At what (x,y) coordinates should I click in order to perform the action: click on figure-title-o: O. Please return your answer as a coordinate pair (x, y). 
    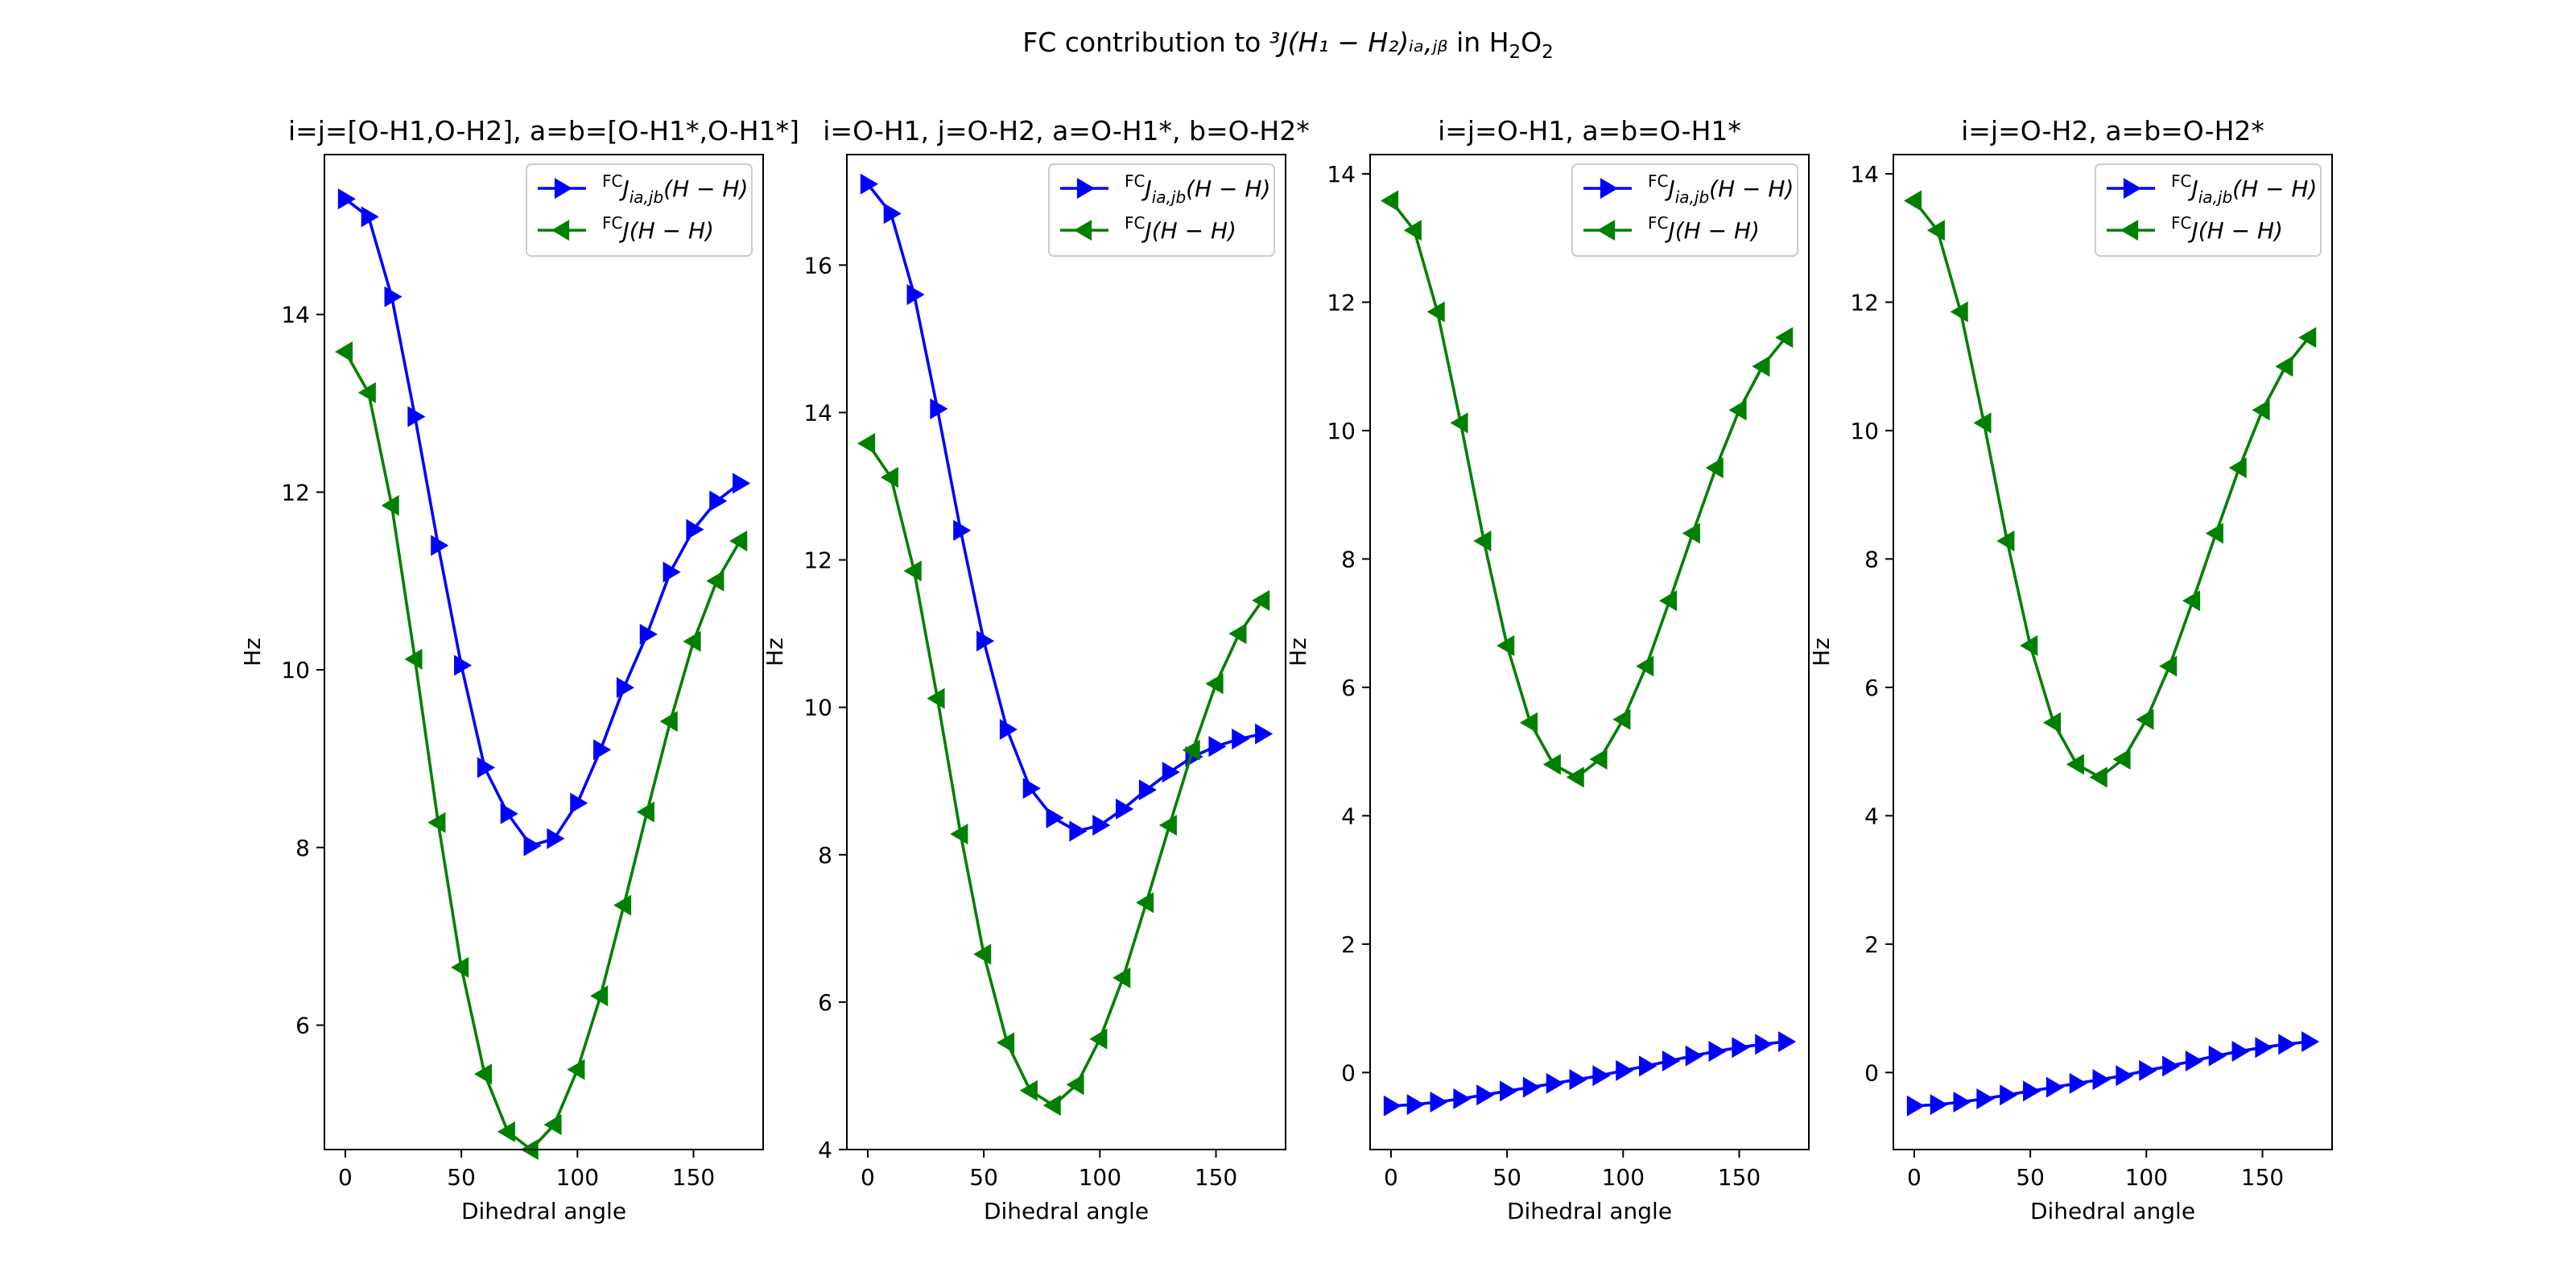
    Looking at the image, I should click on (1531, 42).